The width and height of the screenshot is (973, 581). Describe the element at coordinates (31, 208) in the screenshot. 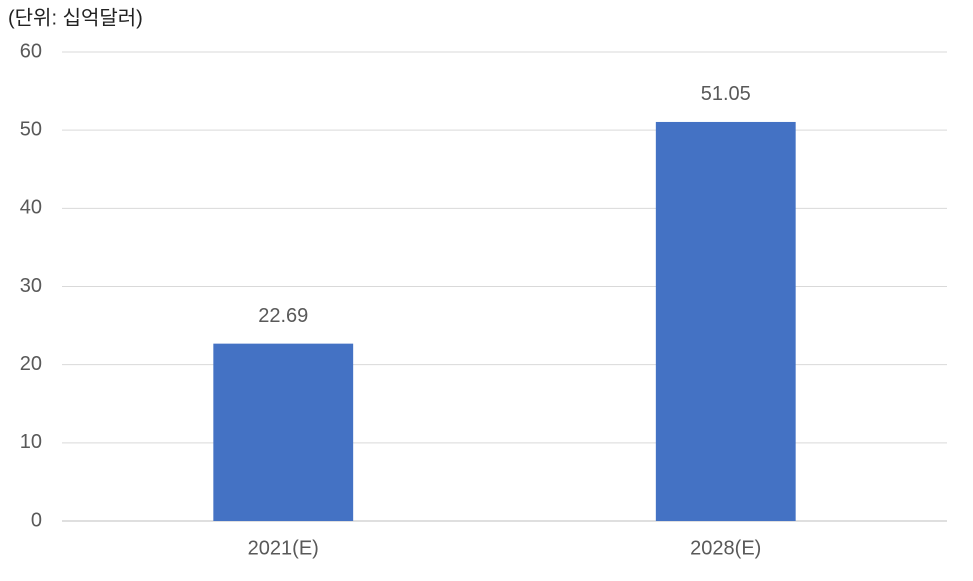

I see `y-tick-label: 40` at that location.